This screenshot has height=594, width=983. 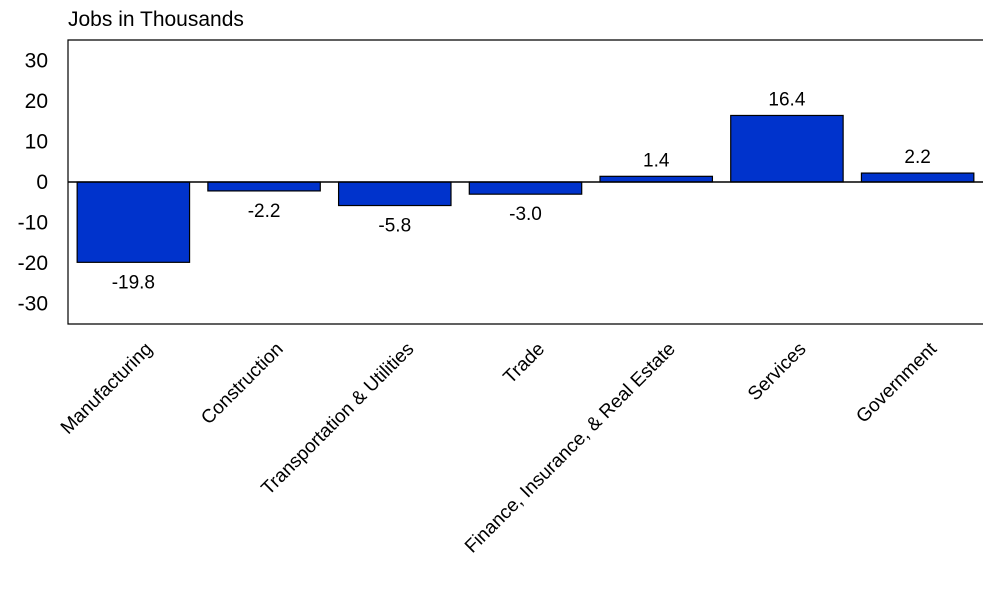 I want to click on y-tick-label: 20, so click(x=36, y=101).